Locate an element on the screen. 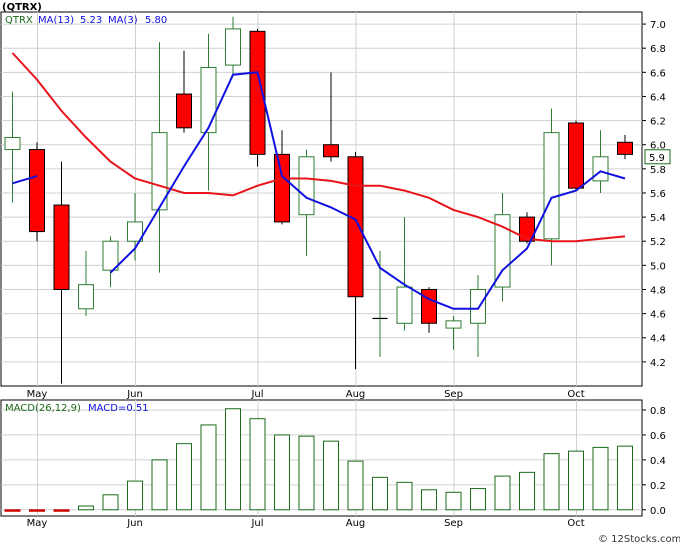 This screenshot has width=680, height=546. macd-y-tick-label: 0.2 is located at coordinates (658, 486).